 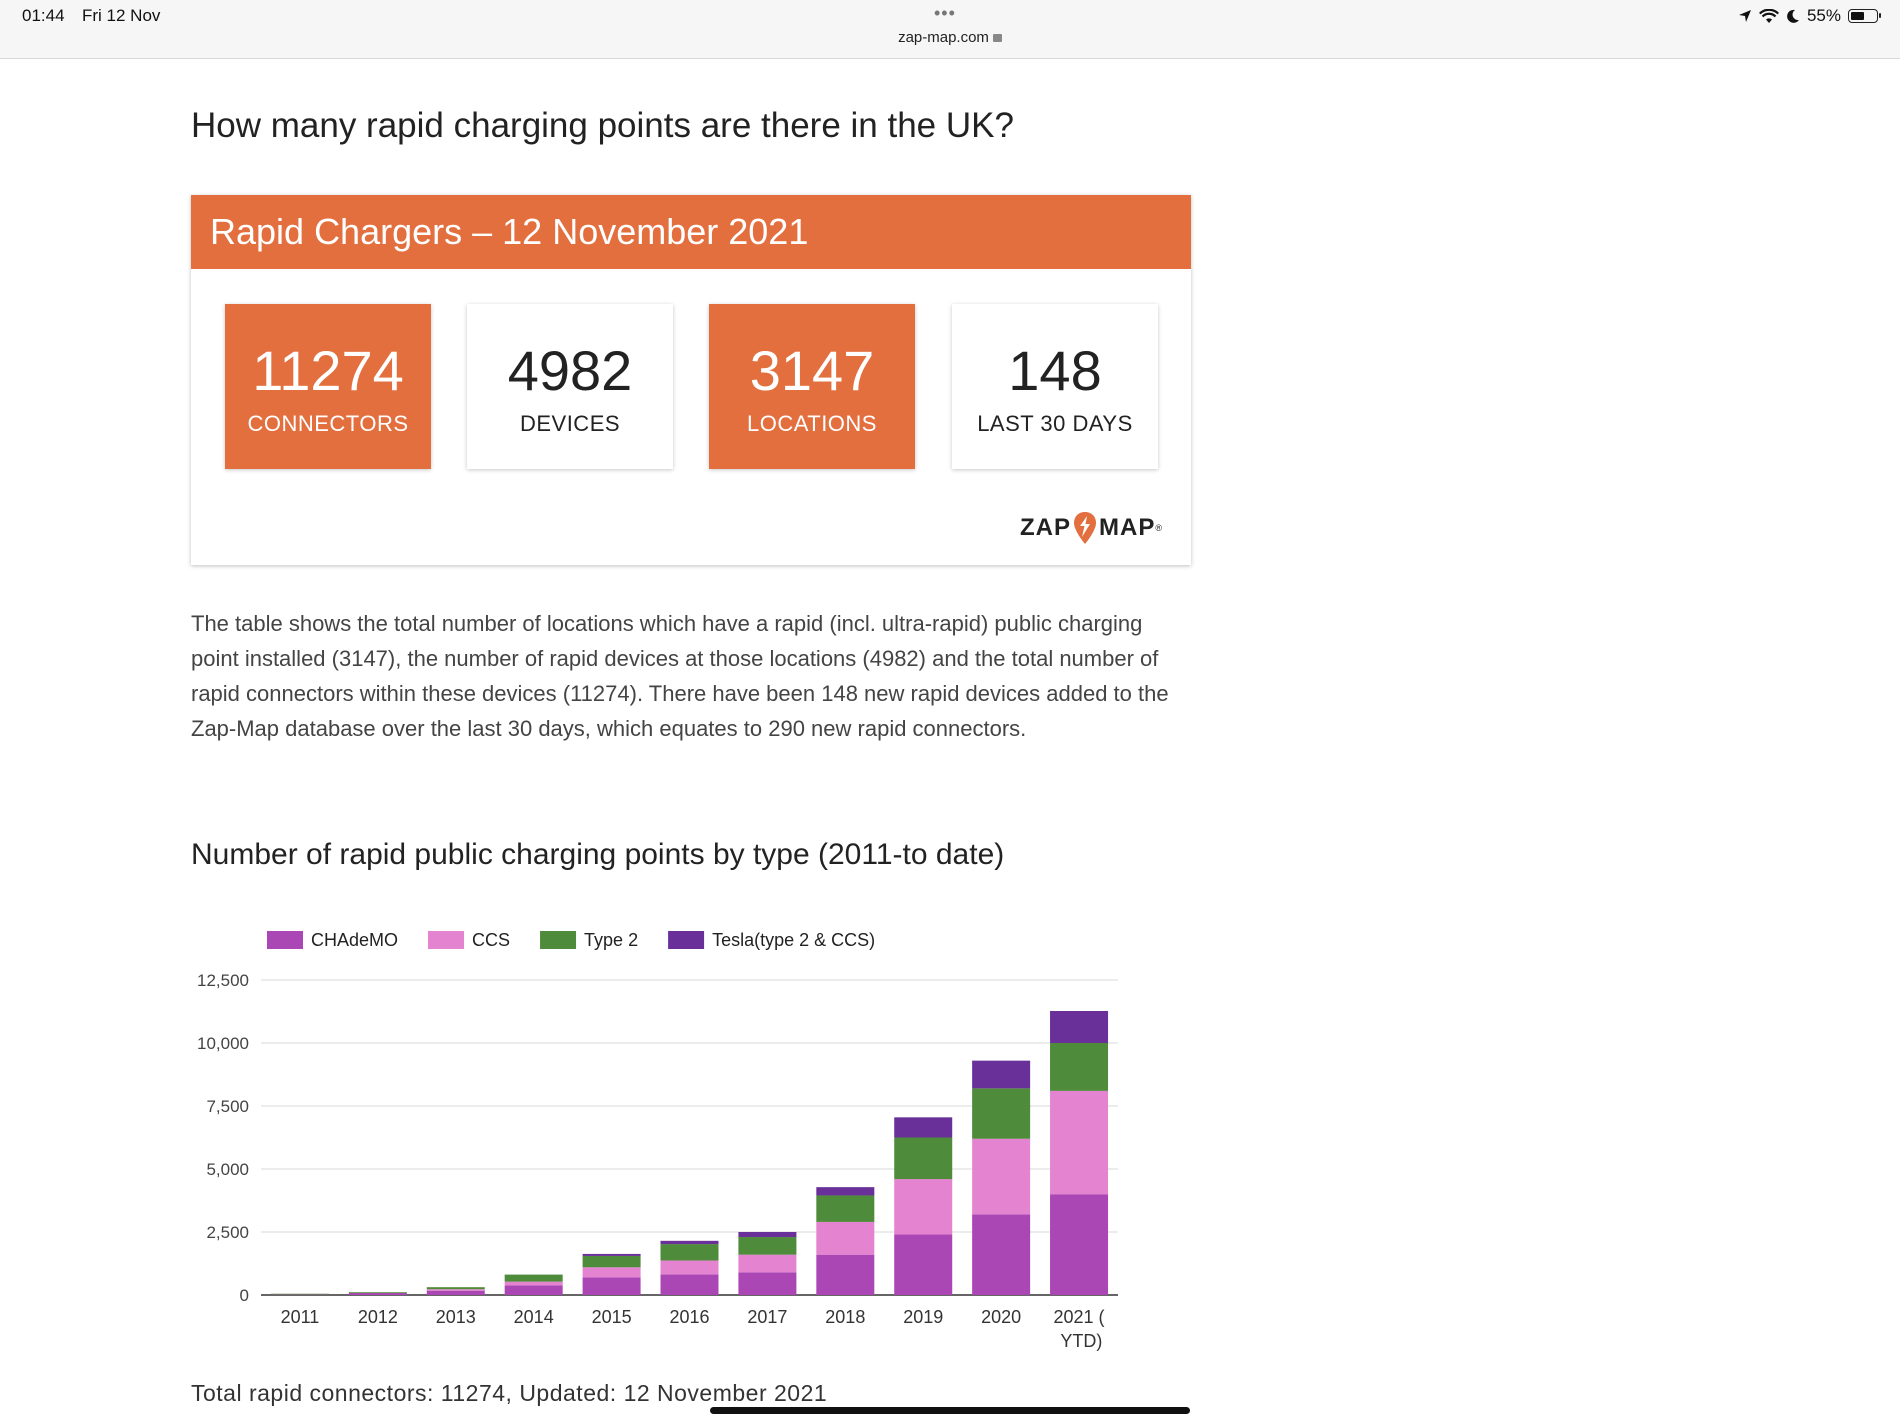 I want to click on legend-label: CCS, so click(x=491, y=940).